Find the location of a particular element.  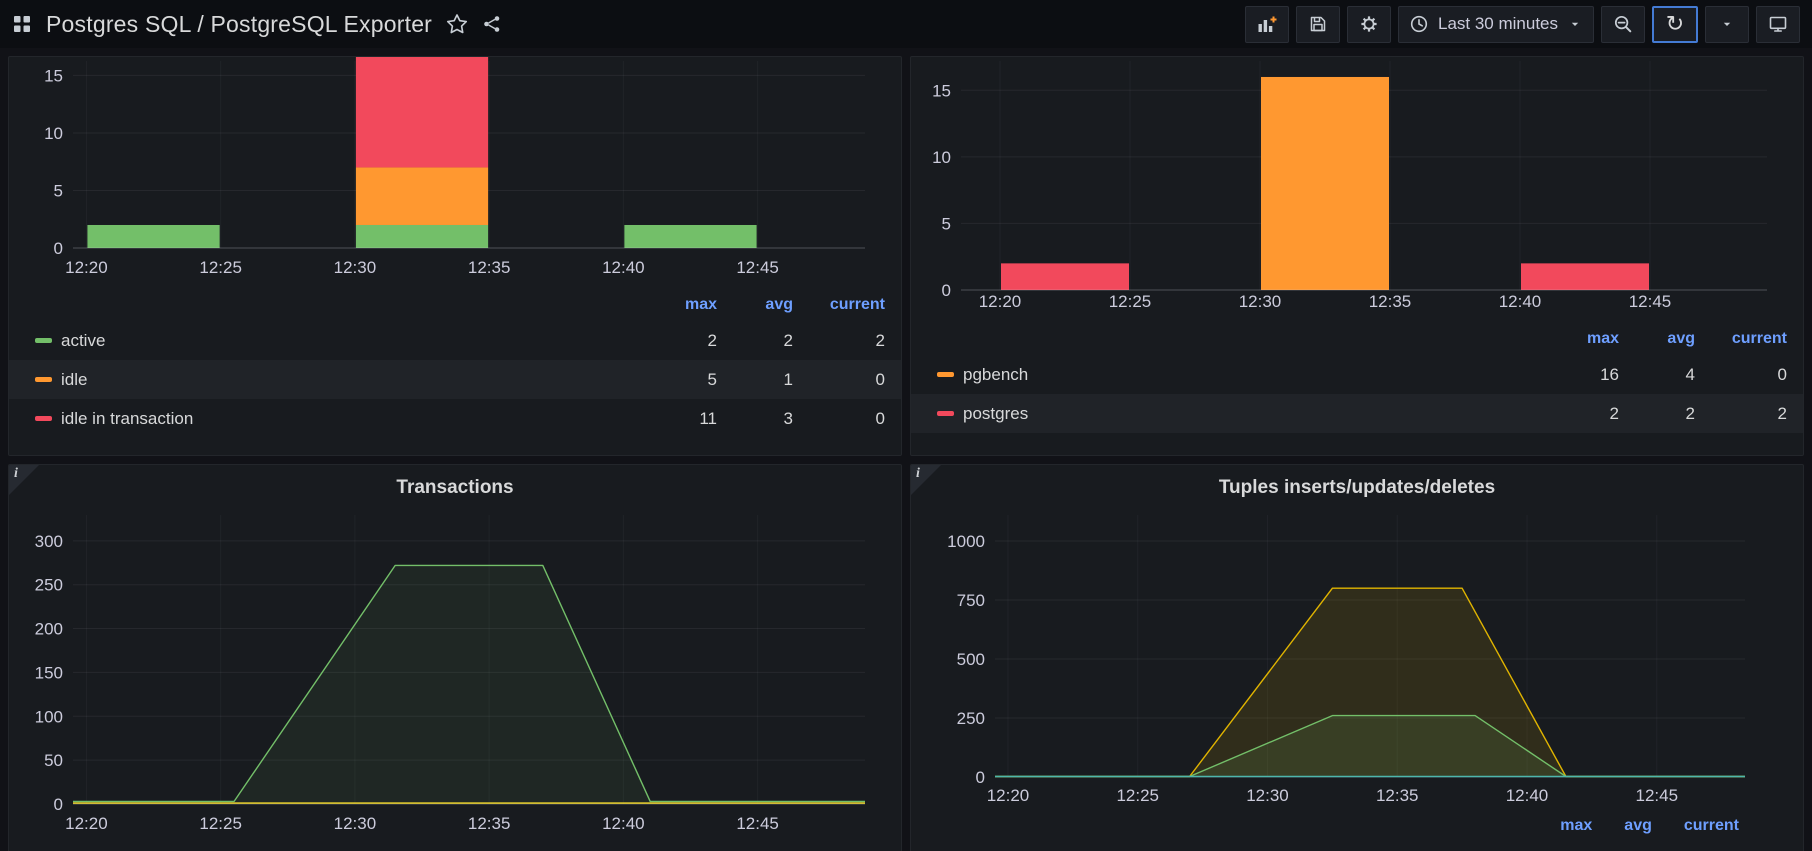

share-icon is located at coordinates (492, 24).